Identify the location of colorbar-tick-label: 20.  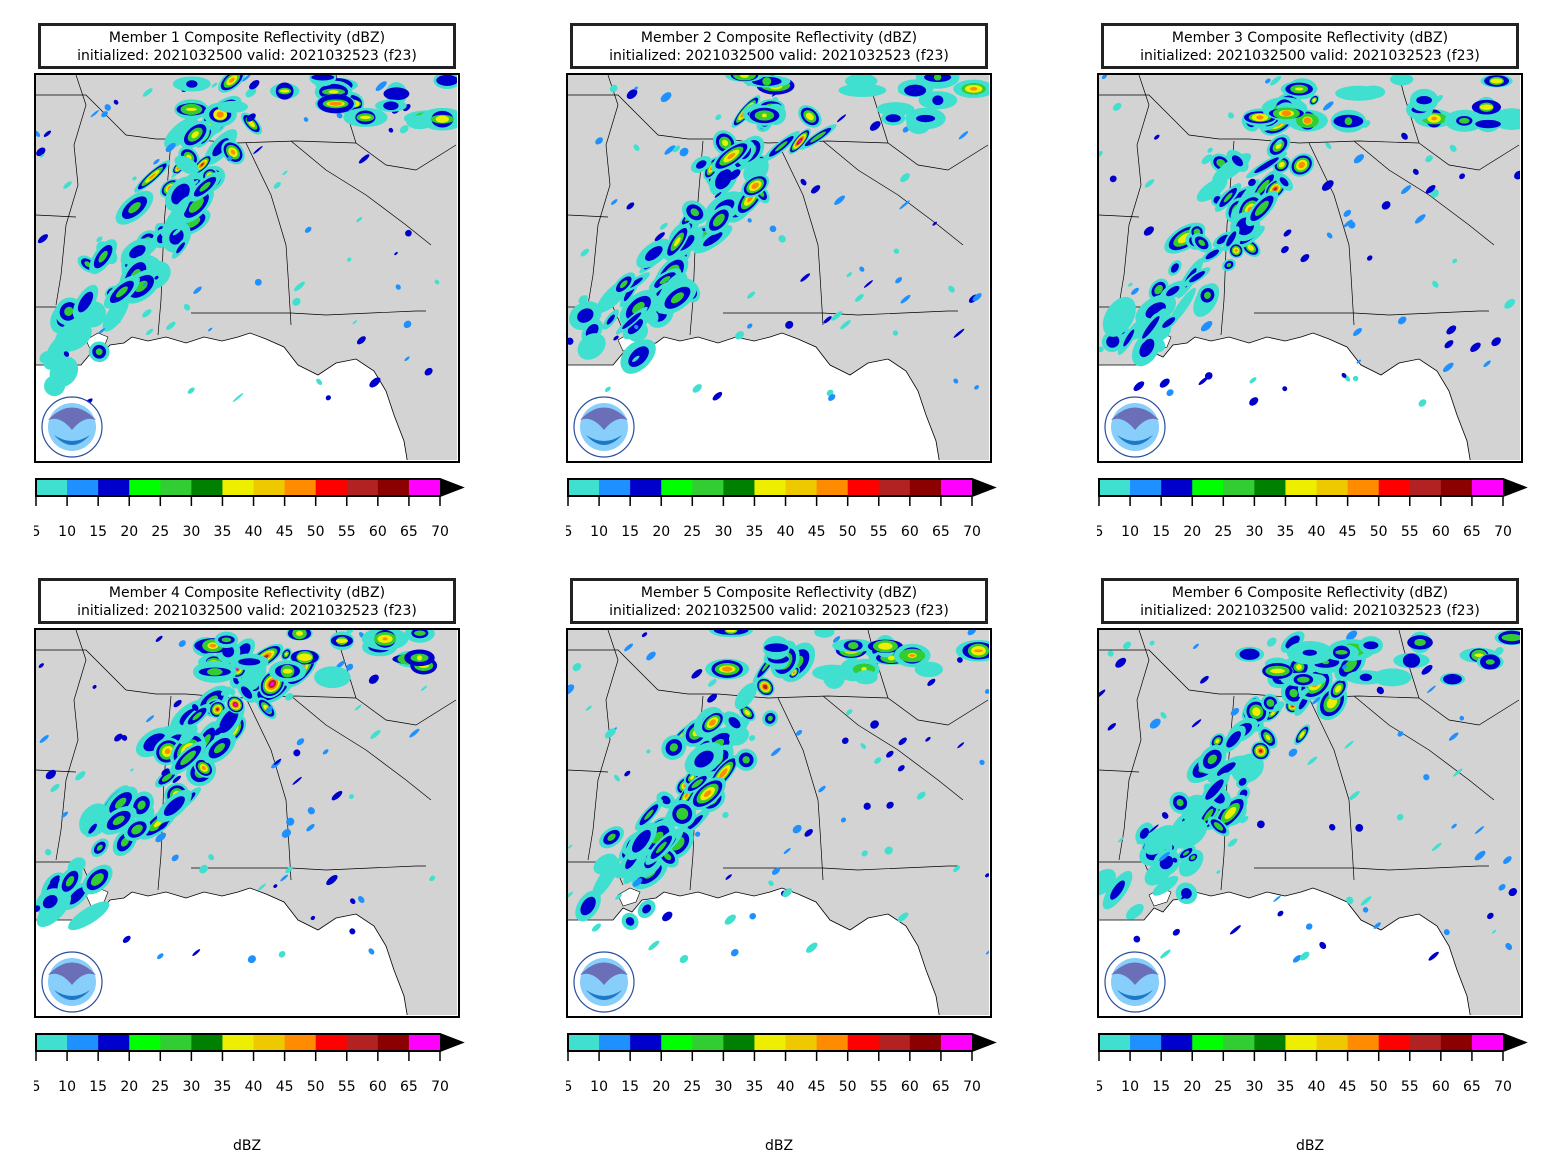
(1192, 532).